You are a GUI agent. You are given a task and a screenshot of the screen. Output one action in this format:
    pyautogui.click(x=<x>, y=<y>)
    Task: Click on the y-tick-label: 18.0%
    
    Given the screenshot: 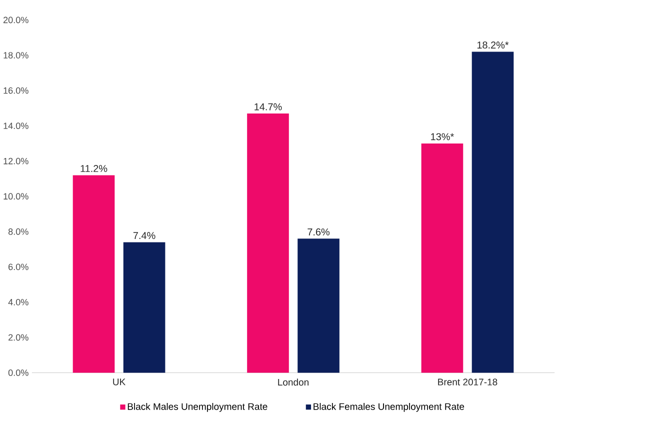 What is the action you would take?
    pyautogui.click(x=16, y=55)
    